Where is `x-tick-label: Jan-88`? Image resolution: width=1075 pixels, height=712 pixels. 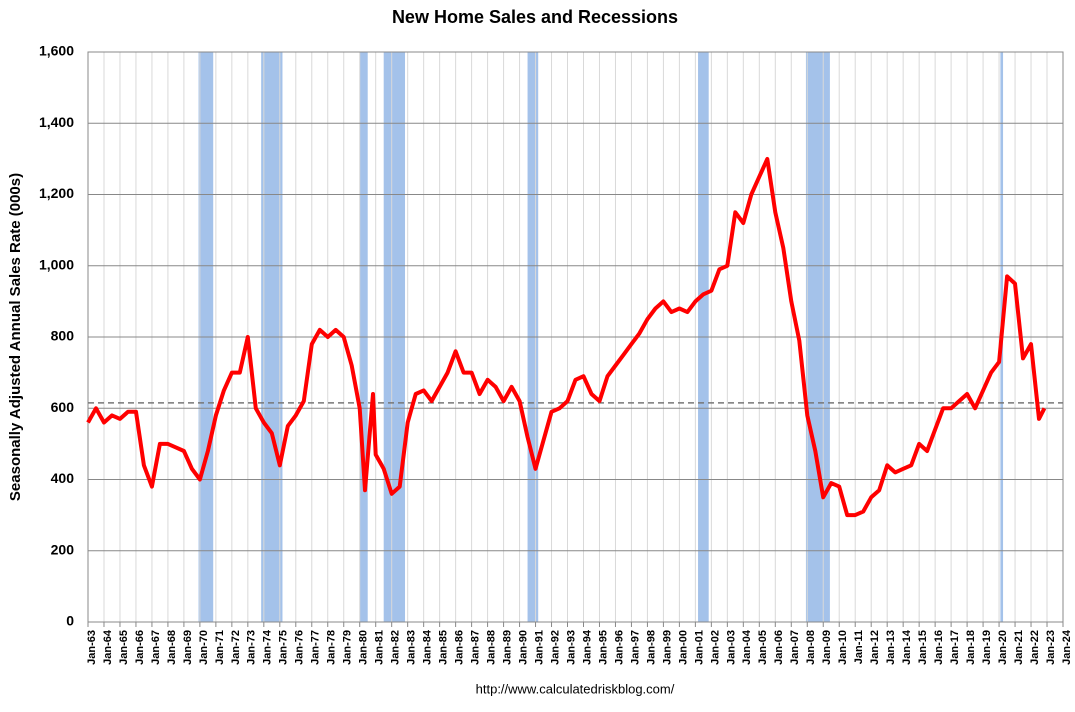
x-tick-label: Jan-88 is located at coordinates (491, 647).